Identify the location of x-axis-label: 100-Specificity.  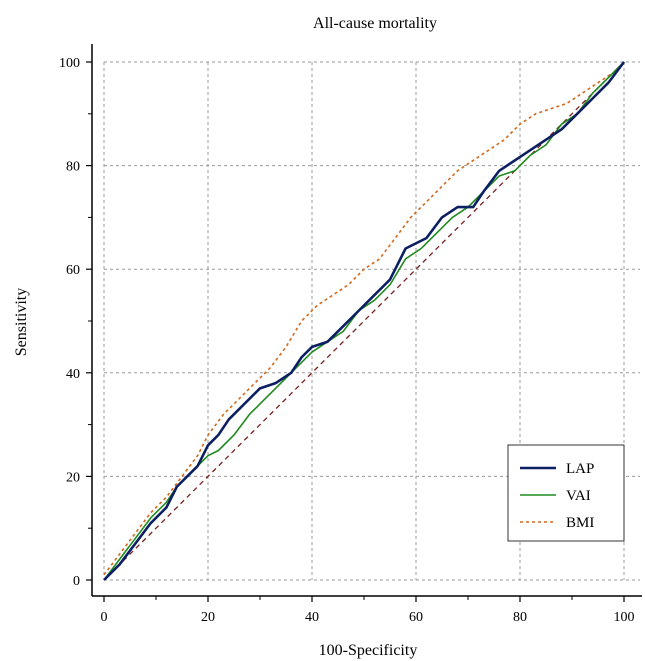
(368, 650).